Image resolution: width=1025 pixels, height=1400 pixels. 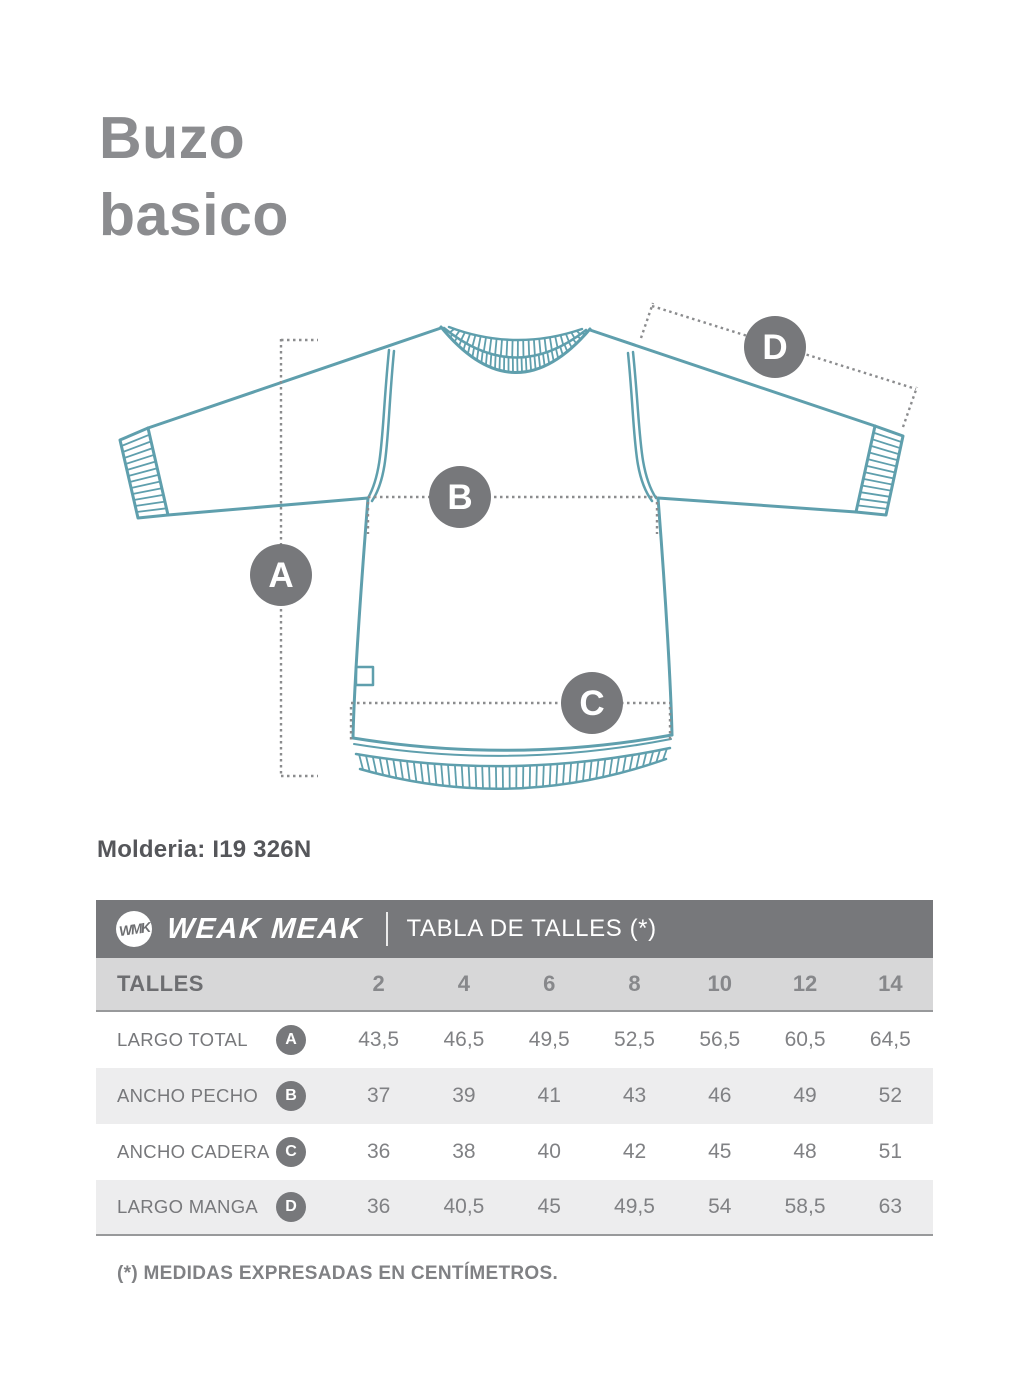 I want to click on table-title: TABLA DE TALLES (*), so click(x=531, y=928).